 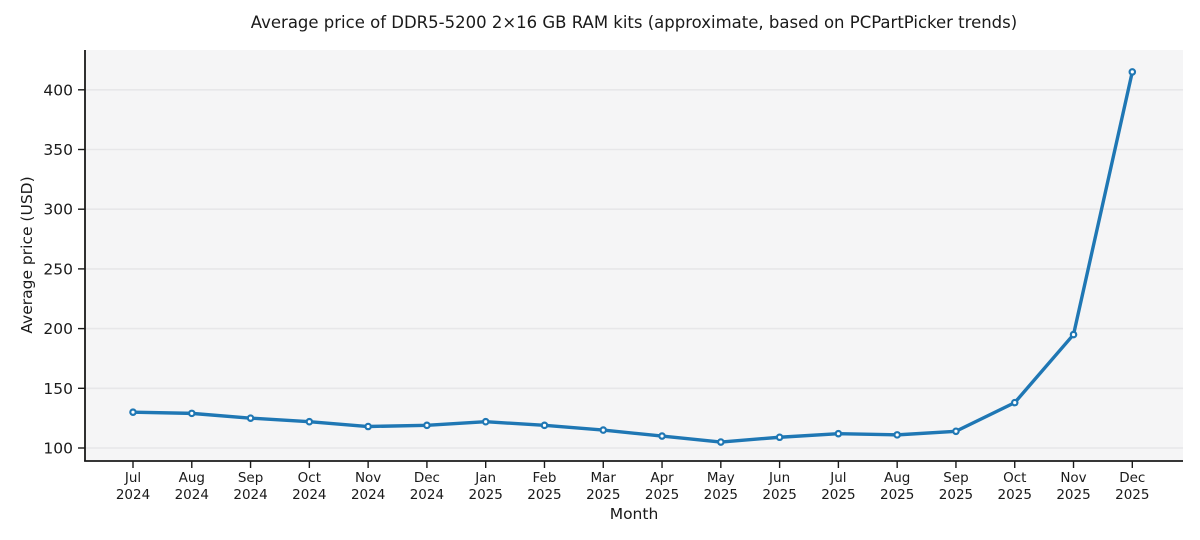 What do you see at coordinates (368, 478) in the screenshot?
I see `x-tick-label-month-4: Nov` at bounding box center [368, 478].